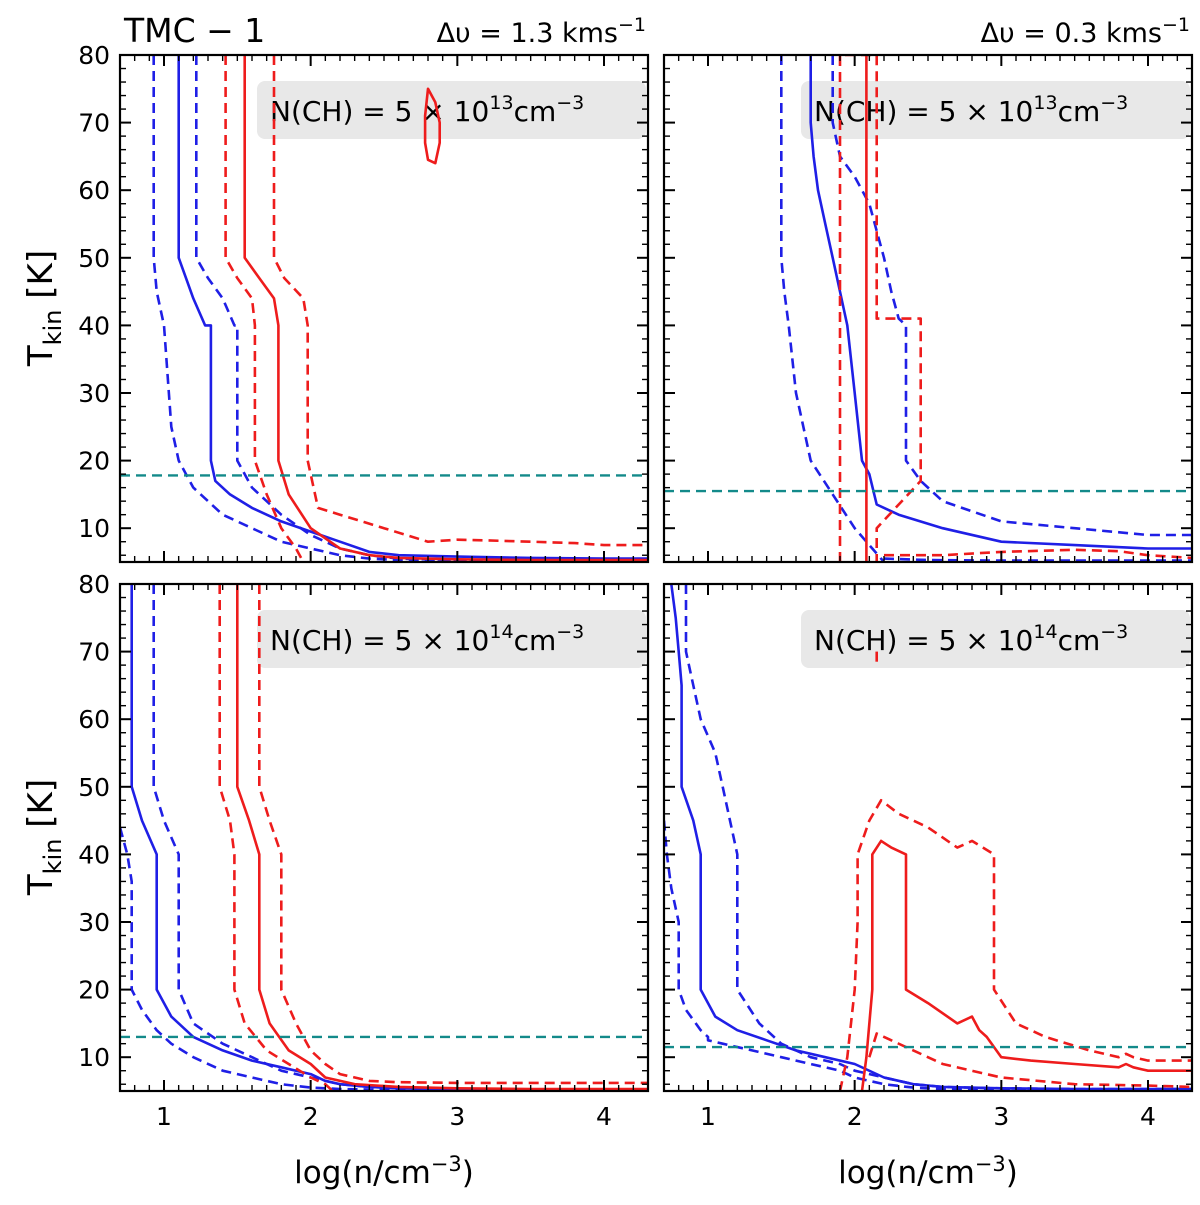 The width and height of the screenshot is (1200, 1205). Describe the element at coordinates (94, 325) in the screenshot. I see `y-tick-label: 40` at that location.